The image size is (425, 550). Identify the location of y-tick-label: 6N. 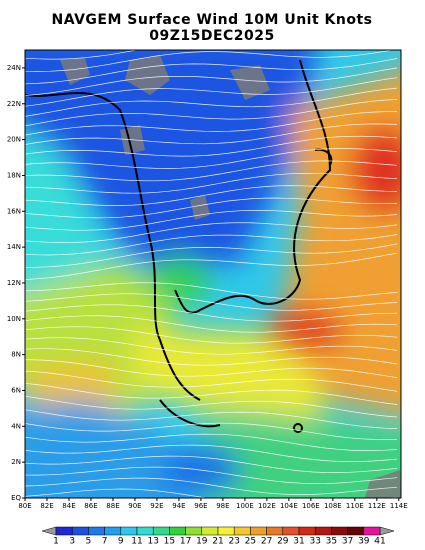
(16, 390).